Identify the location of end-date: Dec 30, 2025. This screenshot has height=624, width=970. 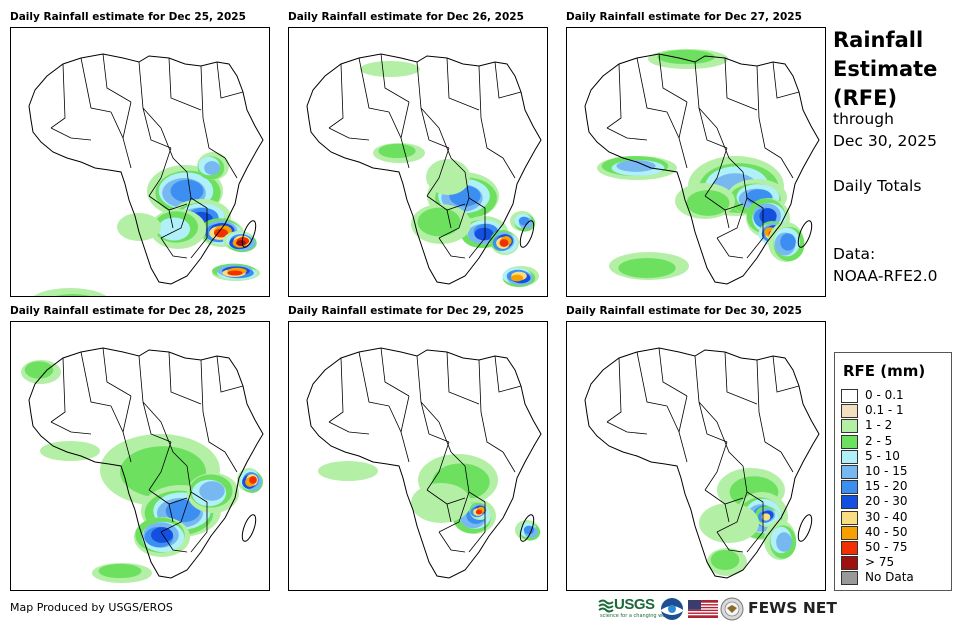
(885, 141).